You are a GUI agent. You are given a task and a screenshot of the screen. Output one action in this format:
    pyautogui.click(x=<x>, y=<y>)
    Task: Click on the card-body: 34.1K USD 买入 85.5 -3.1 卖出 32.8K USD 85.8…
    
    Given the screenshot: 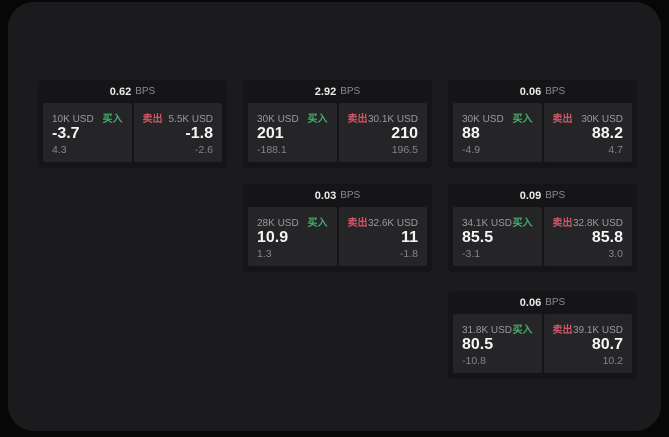 What is the action you would take?
    pyautogui.click(x=542, y=236)
    